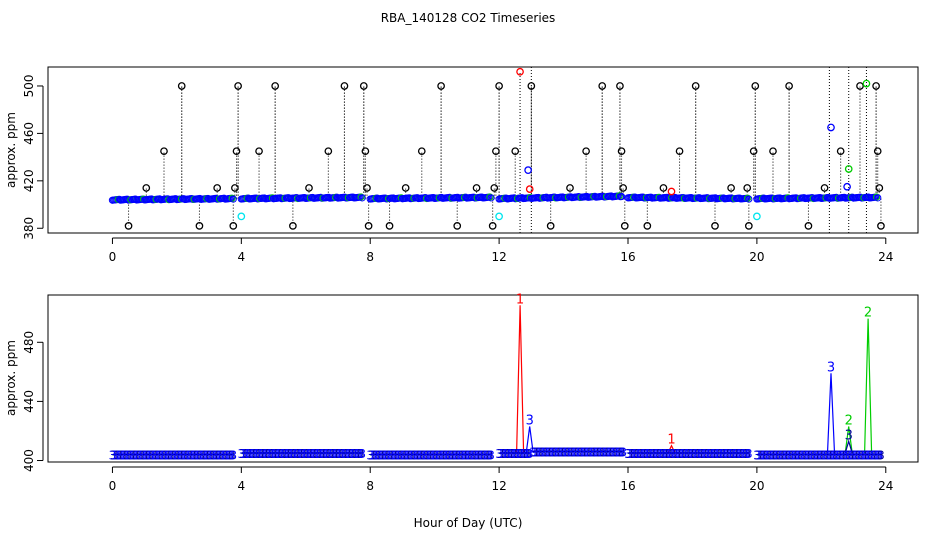 This screenshot has width=936, height=545. I want to click on top-y-tick-label: 380, so click(29, 228).